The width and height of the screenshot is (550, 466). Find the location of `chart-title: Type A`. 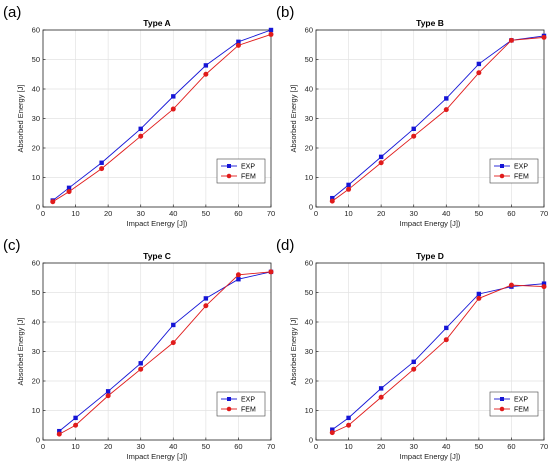

chart-title: Type A is located at coordinates (156, 23).